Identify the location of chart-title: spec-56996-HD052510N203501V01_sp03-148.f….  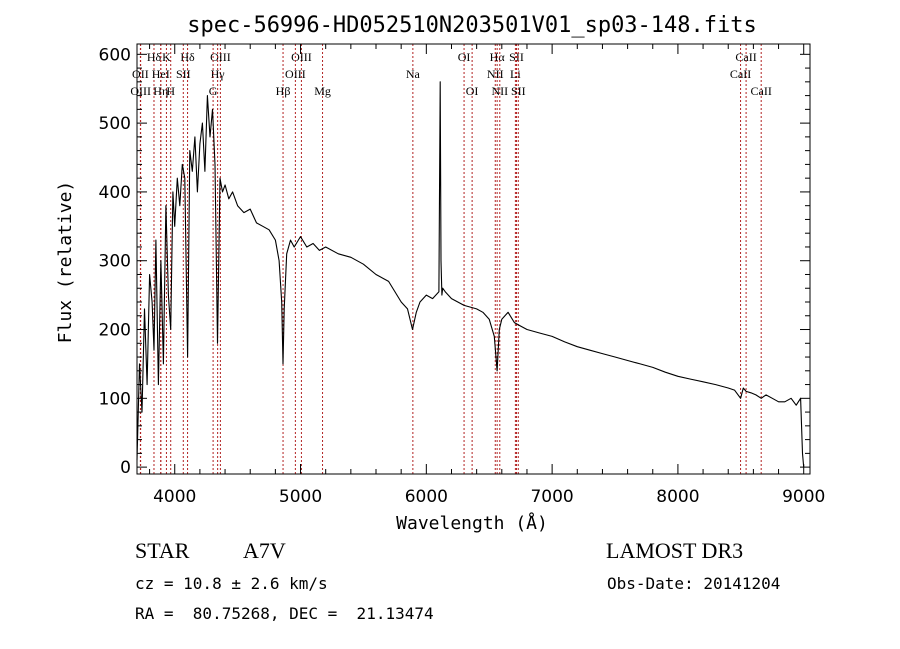
(472, 25).